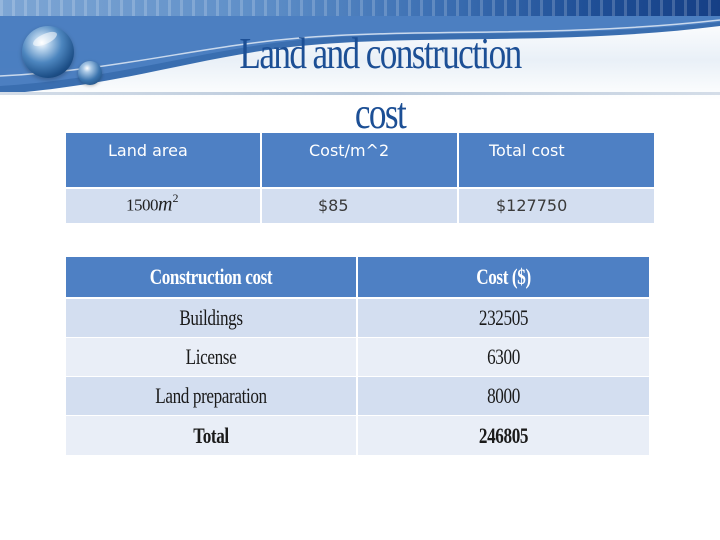 Image resolution: width=720 pixels, height=540 pixels. Describe the element at coordinates (165, 204) in the screenshot. I see `land-area-unit: m` at that location.